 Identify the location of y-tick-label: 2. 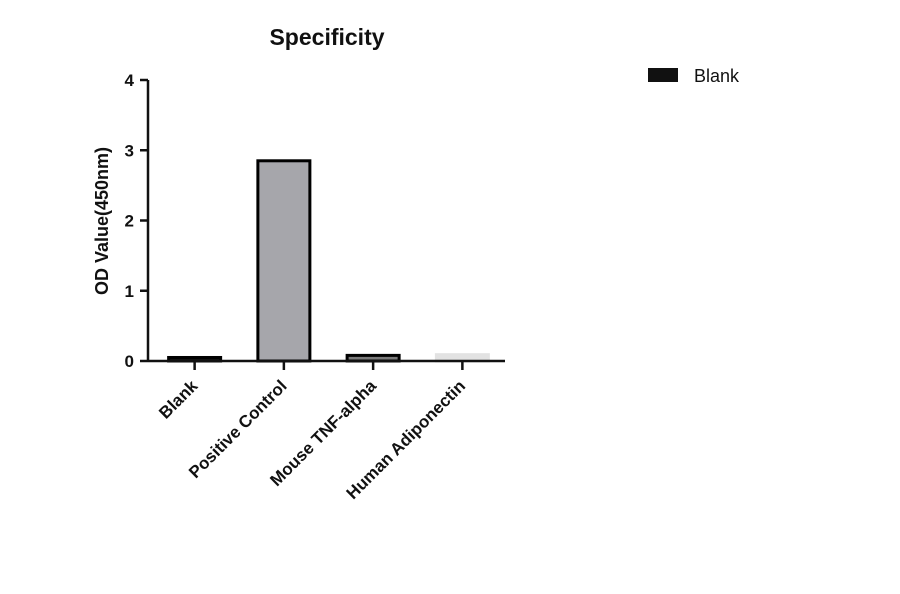
(129, 221).